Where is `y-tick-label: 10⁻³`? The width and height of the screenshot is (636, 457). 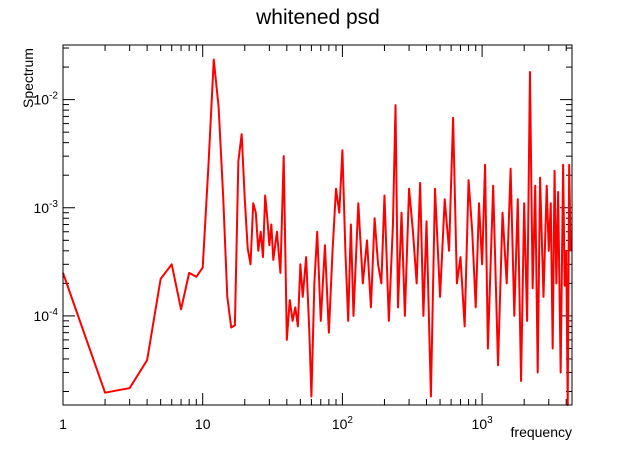
y-tick-label: 10⁻³ is located at coordinates (46, 207).